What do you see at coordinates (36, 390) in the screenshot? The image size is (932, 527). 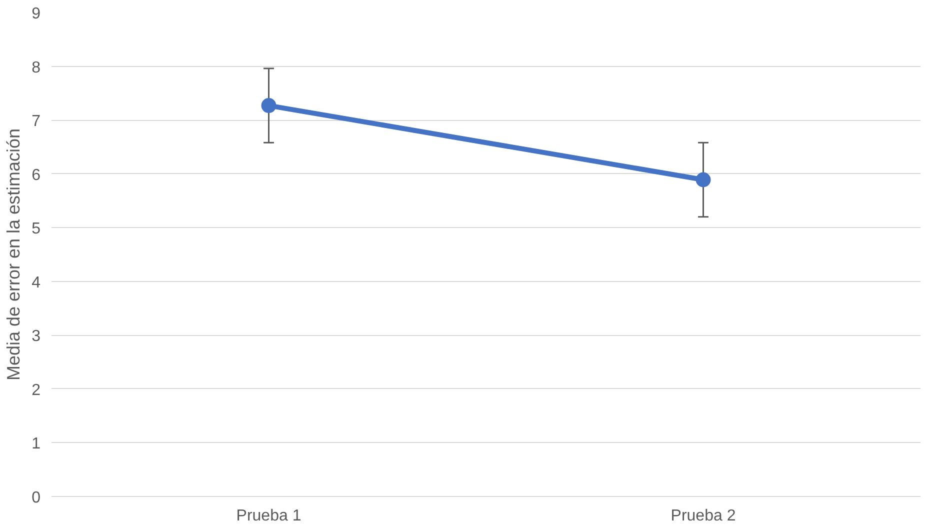 I see `y-tick-label: 2` at bounding box center [36, 390].